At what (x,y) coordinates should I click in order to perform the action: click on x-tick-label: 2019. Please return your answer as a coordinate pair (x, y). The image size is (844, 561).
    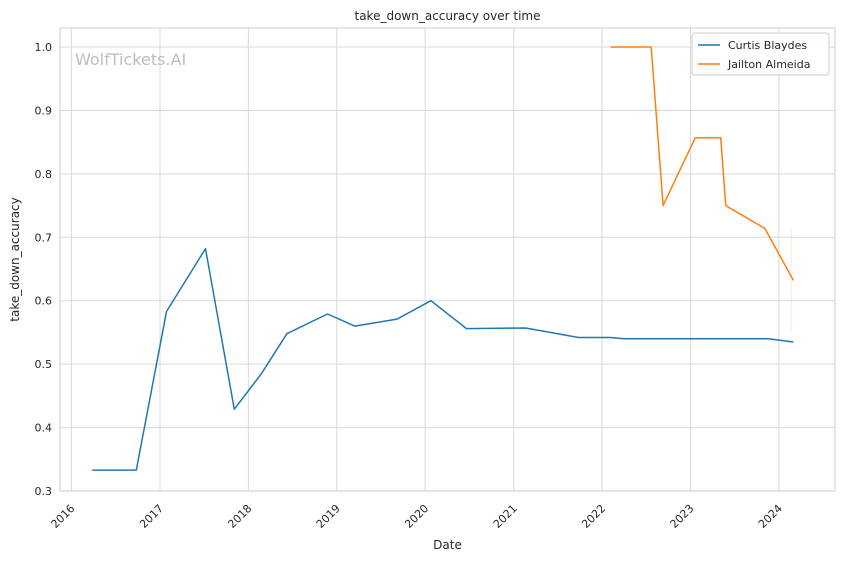
    Looking at the image, I should click on (328, 516).